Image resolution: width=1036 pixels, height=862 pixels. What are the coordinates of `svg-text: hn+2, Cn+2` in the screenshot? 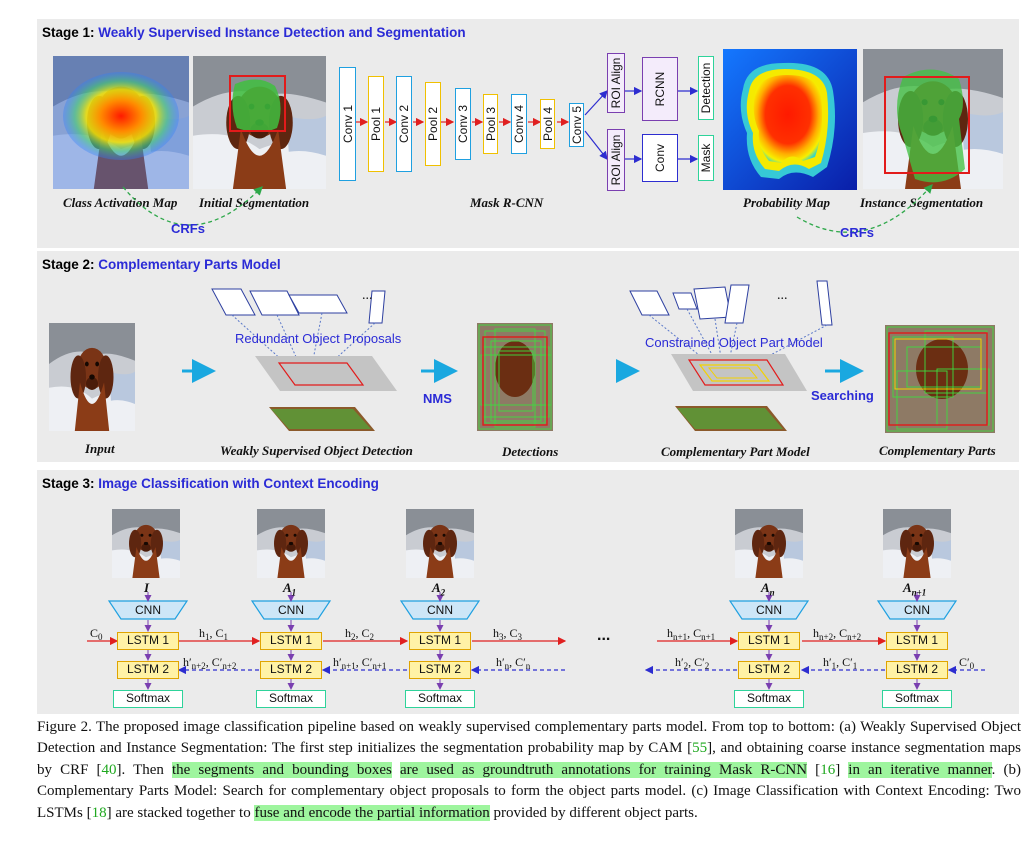 It's located at (837, 634).